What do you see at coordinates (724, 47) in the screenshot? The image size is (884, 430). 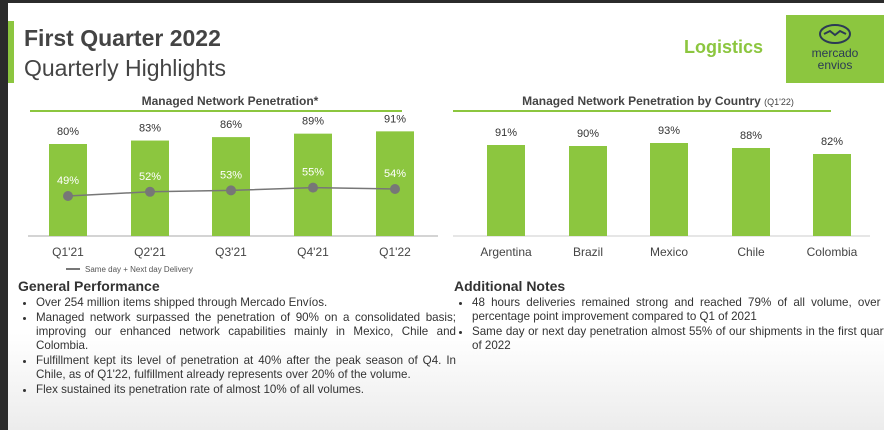 I see `section-label: Logistics` at bounding box center [724, 47].